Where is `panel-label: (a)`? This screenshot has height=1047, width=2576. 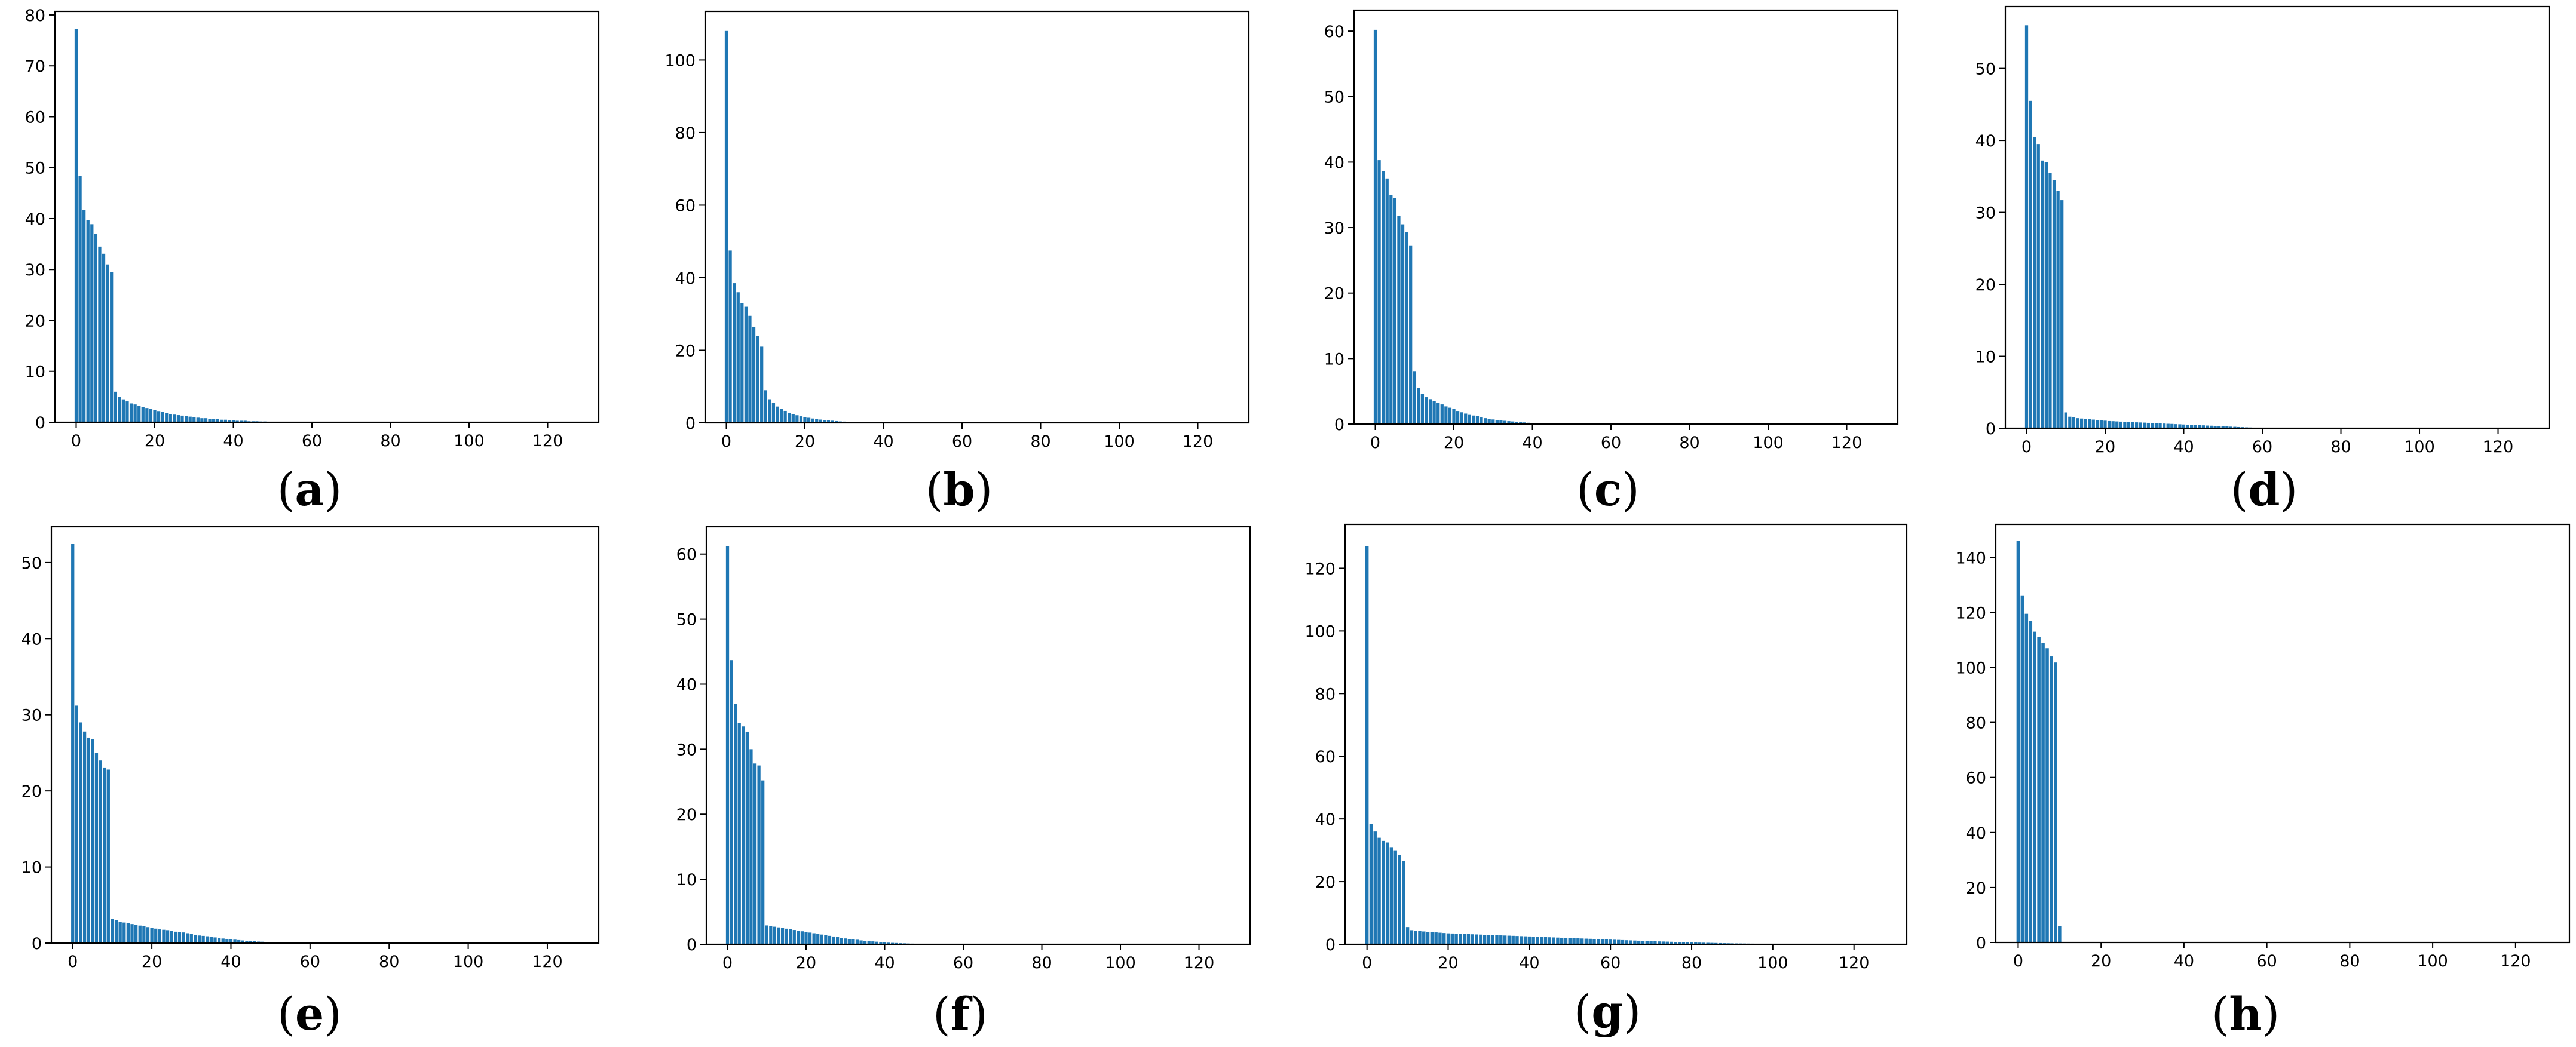
panel-label: (a) is located at coordinates (310, 489).